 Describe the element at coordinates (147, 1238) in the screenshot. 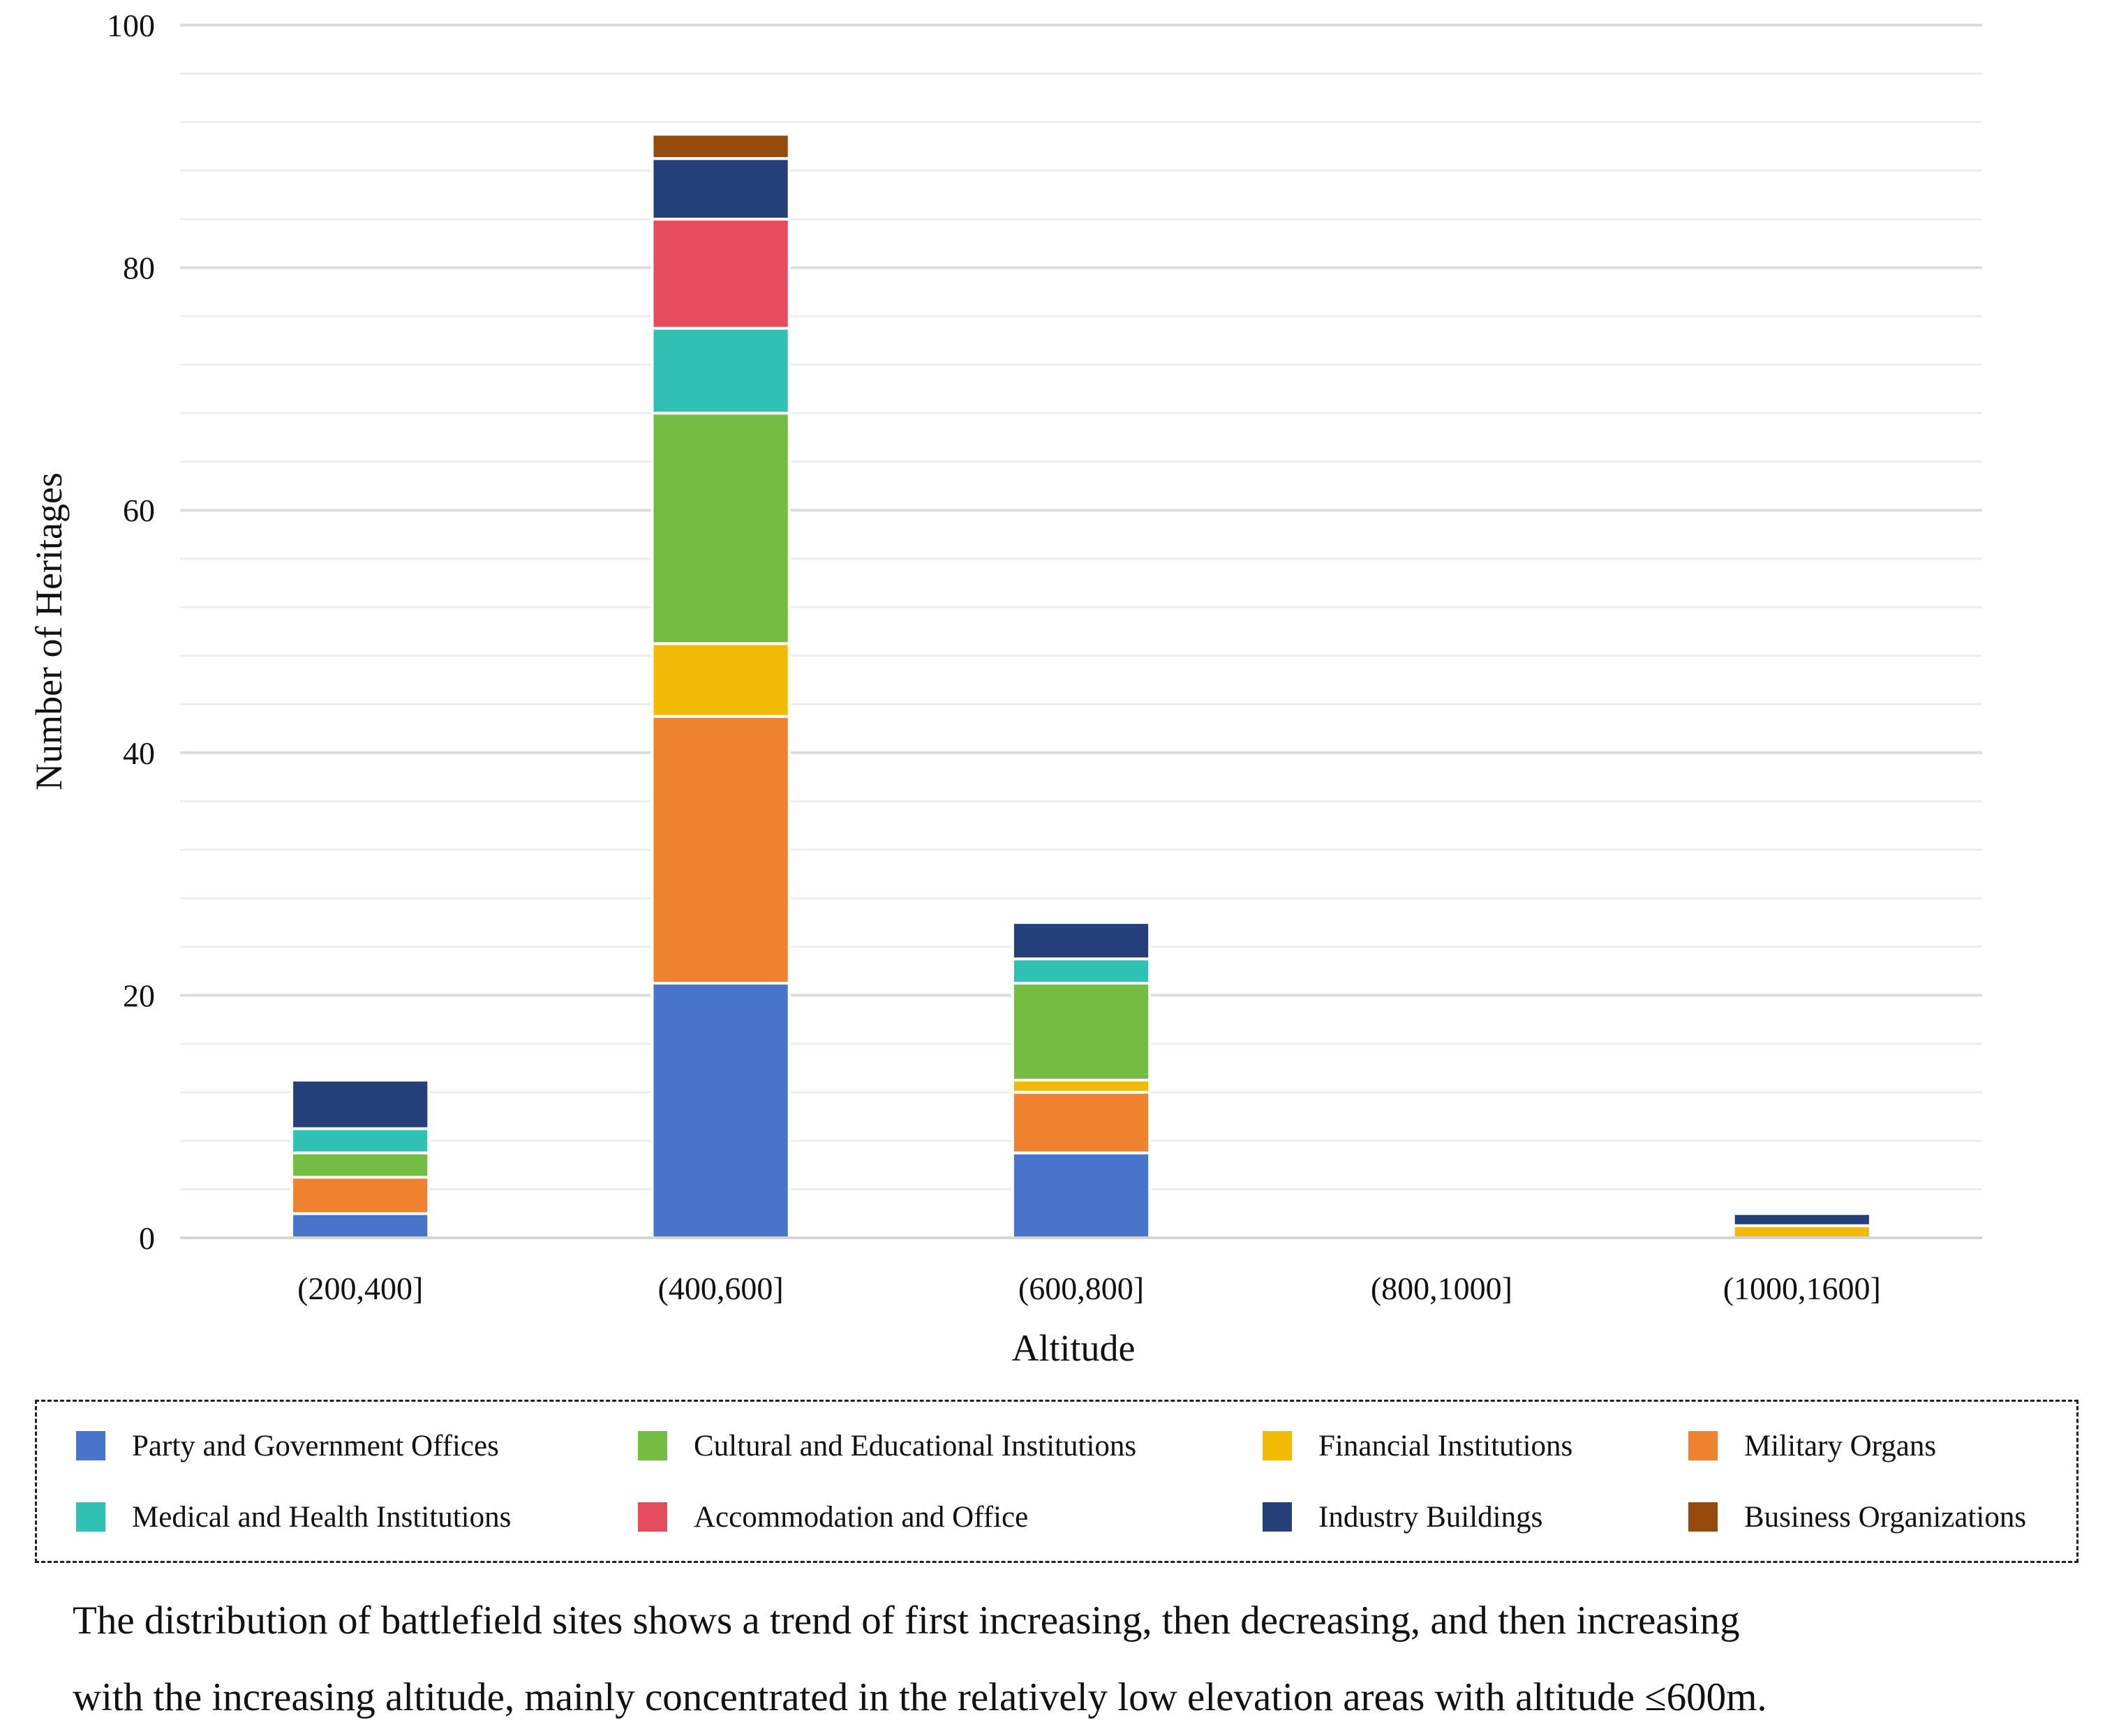

I see `y-tick-label: 0` at that location.